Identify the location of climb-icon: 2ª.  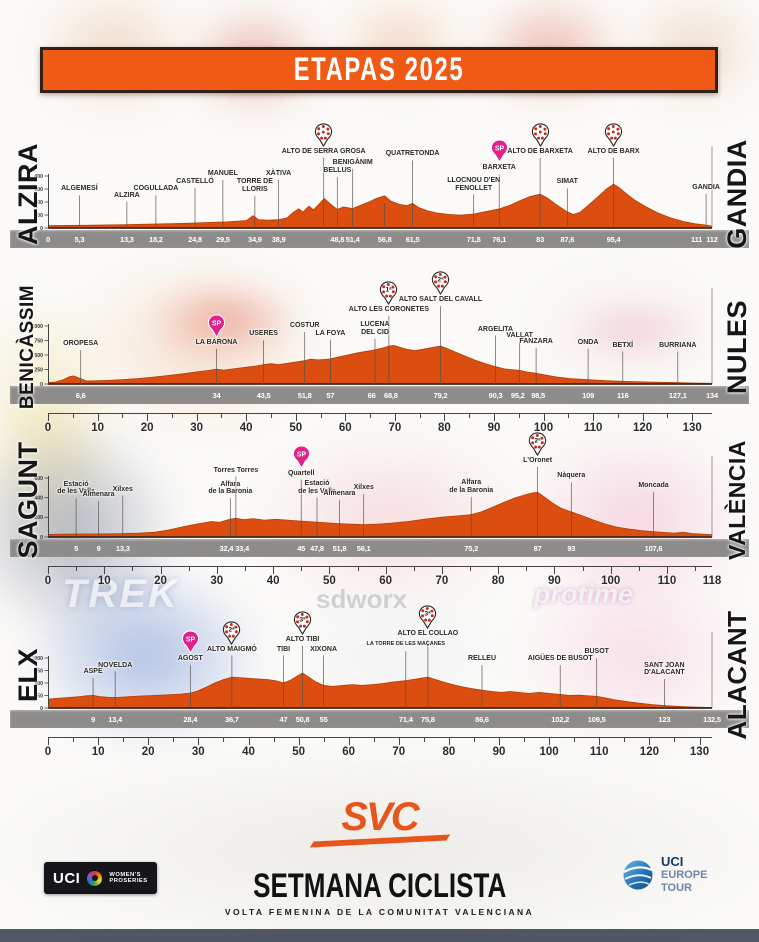
(537, 444).